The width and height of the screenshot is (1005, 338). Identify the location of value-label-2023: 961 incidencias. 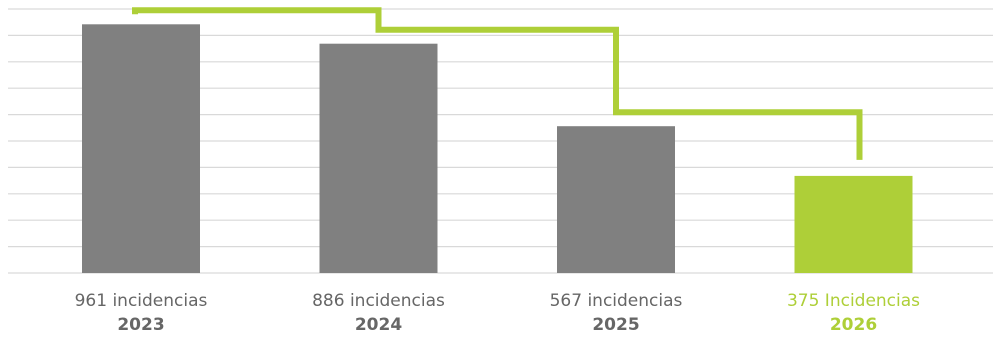
(141, 301).